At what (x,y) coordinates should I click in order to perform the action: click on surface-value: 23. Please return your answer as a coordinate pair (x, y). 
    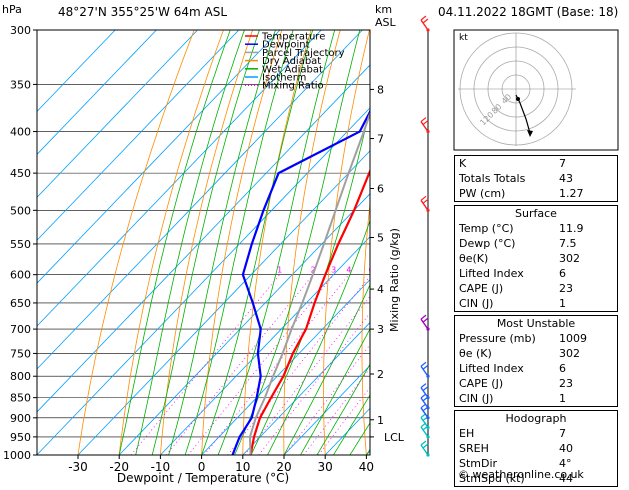
    Looking at the image, I should click on (566, 288).